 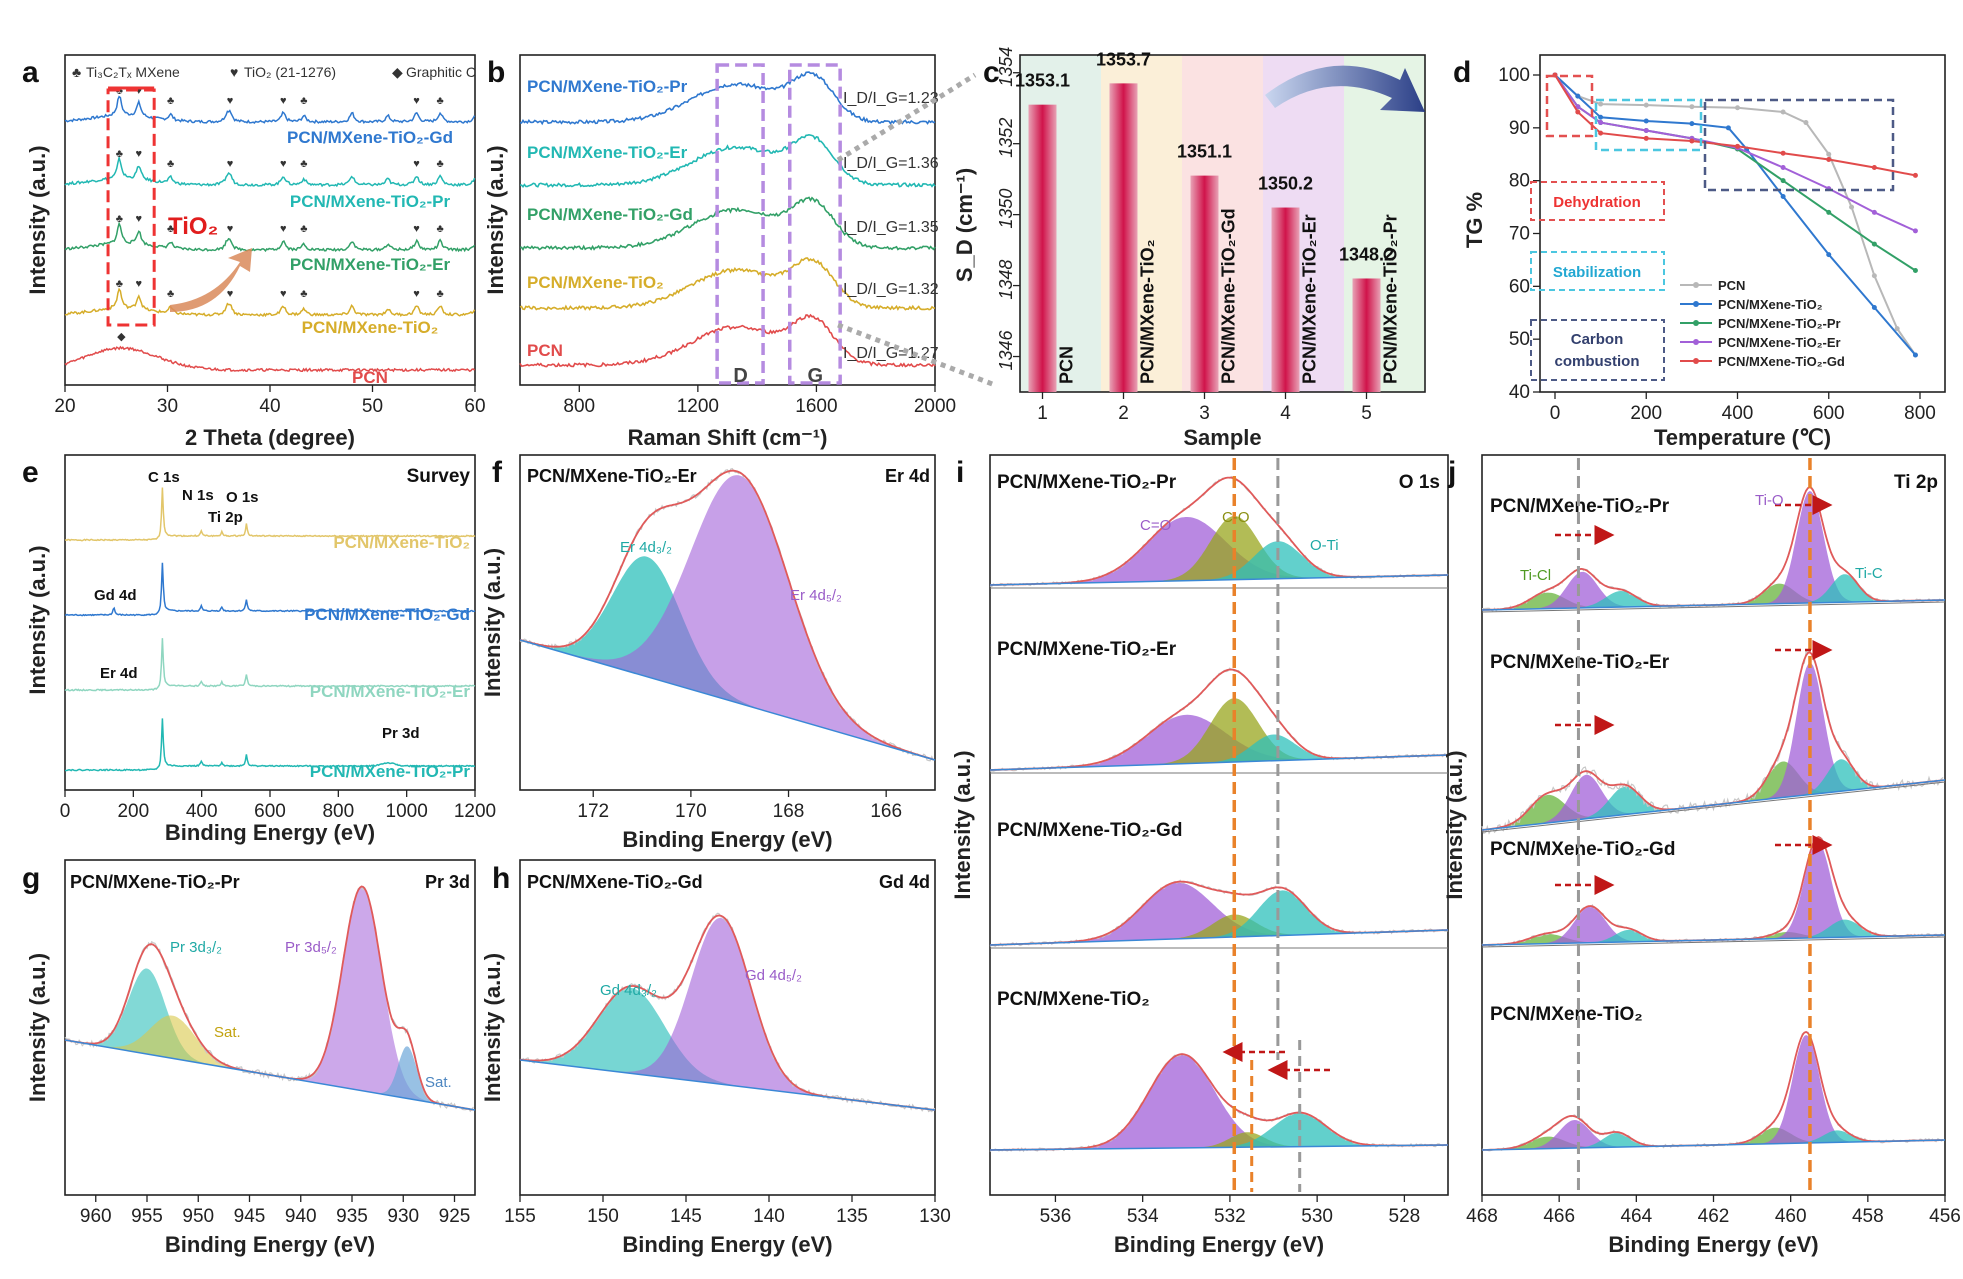 What do you see at coordinates (579, 406) in the screenshot?
I see `panel-b-x-tick-label: 800` at bounding box center [579, 406].